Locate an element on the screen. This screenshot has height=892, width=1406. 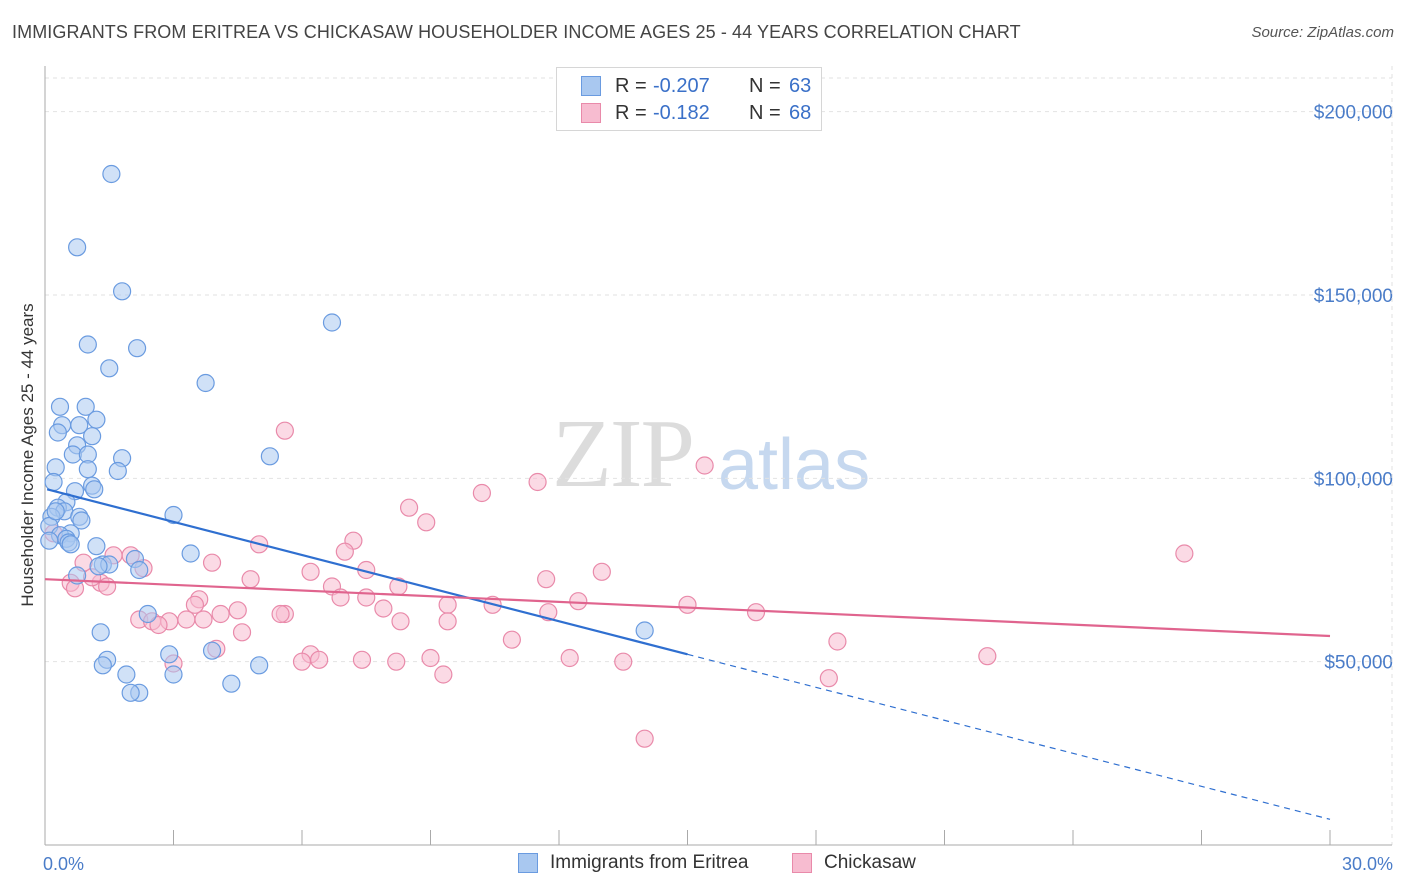
chickasaw-trend-line is located at coordinates (687, 608).